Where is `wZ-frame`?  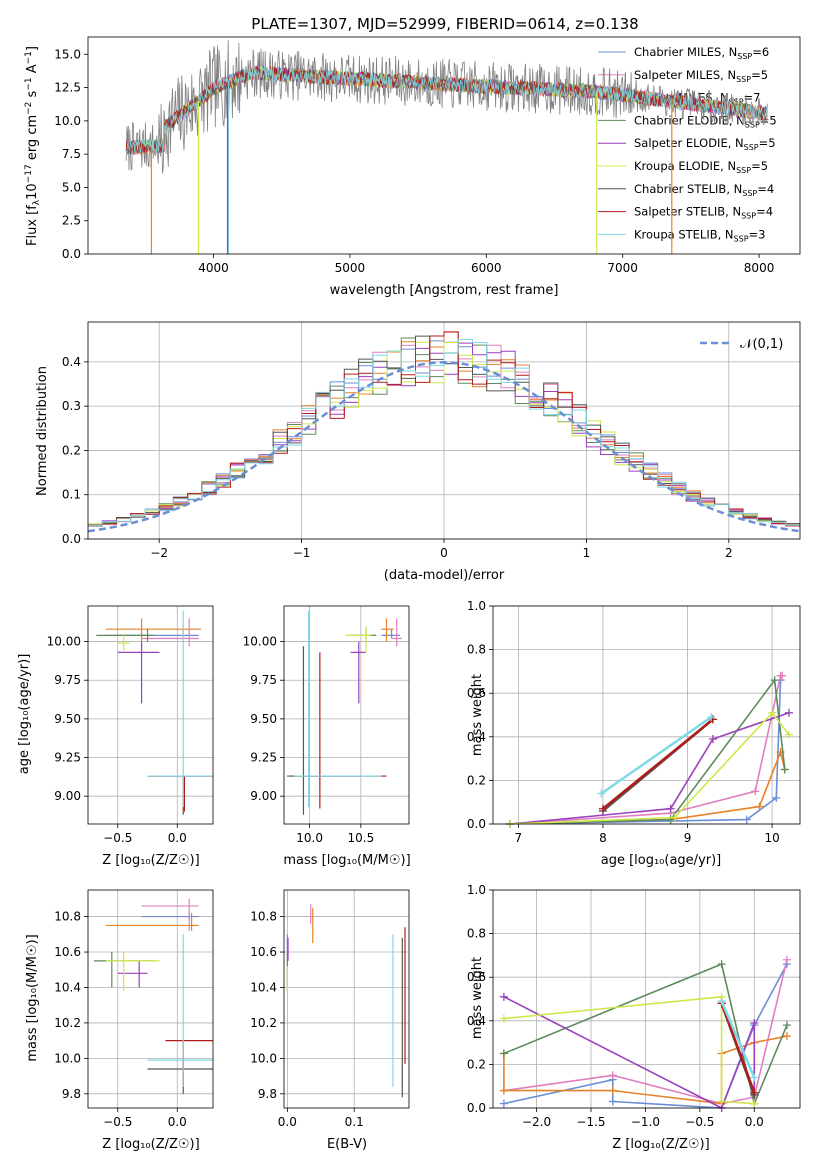
wZ-frame is located at coordinates (646, 999).